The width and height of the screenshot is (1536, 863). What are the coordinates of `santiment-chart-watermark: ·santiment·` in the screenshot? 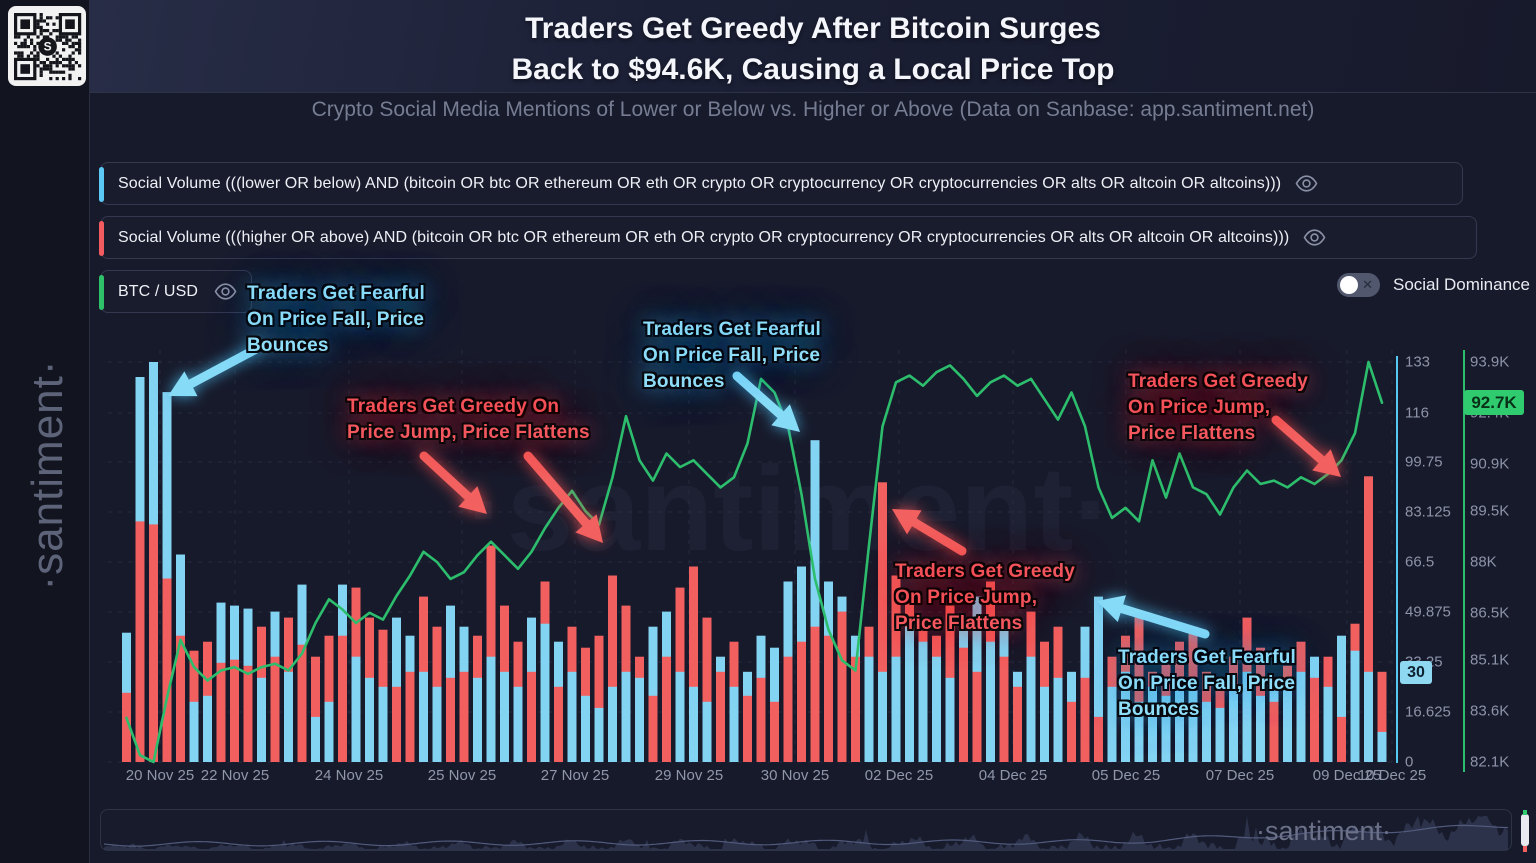 It's located at (790, 509).